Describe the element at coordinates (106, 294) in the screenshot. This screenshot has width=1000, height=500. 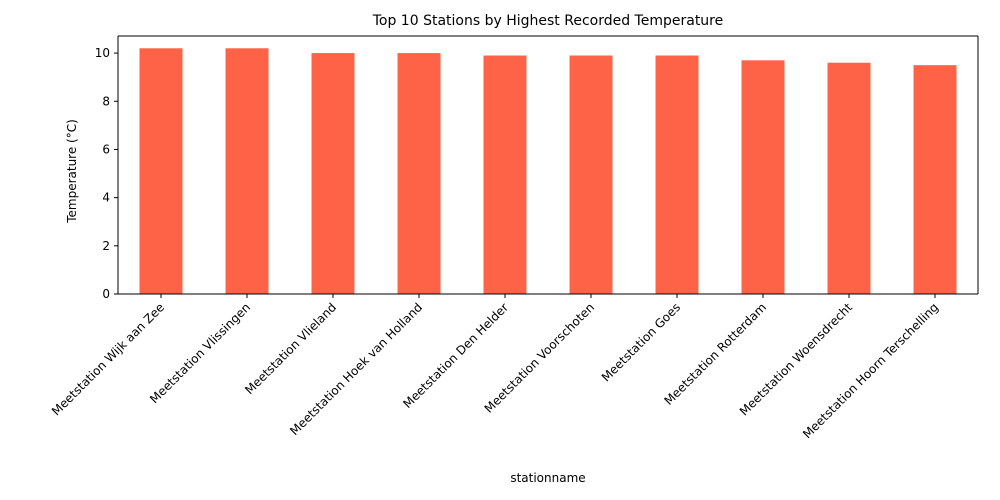
I see `y-tick-label: 0` at that location.